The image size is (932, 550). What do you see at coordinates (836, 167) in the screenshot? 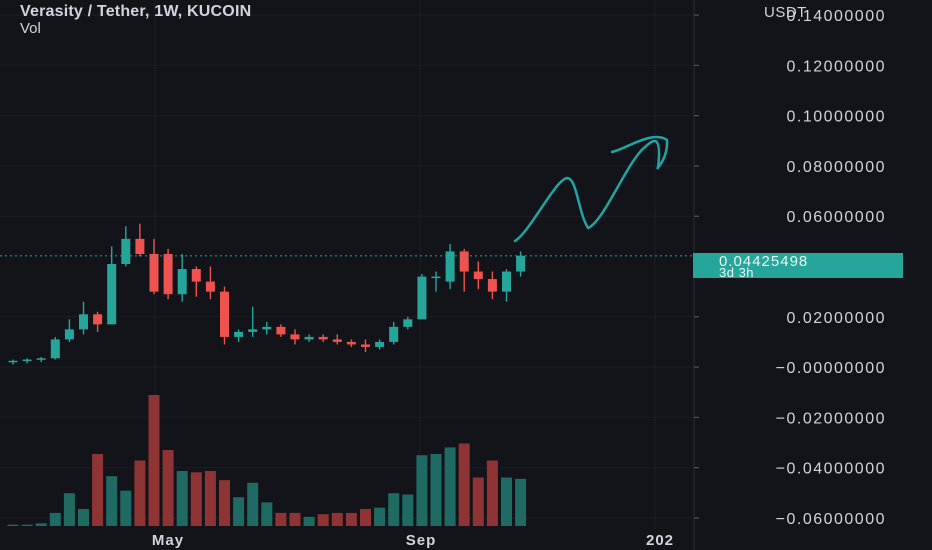
I see `price-tick-label: 0.08000000` at bounding box center [836, 167].